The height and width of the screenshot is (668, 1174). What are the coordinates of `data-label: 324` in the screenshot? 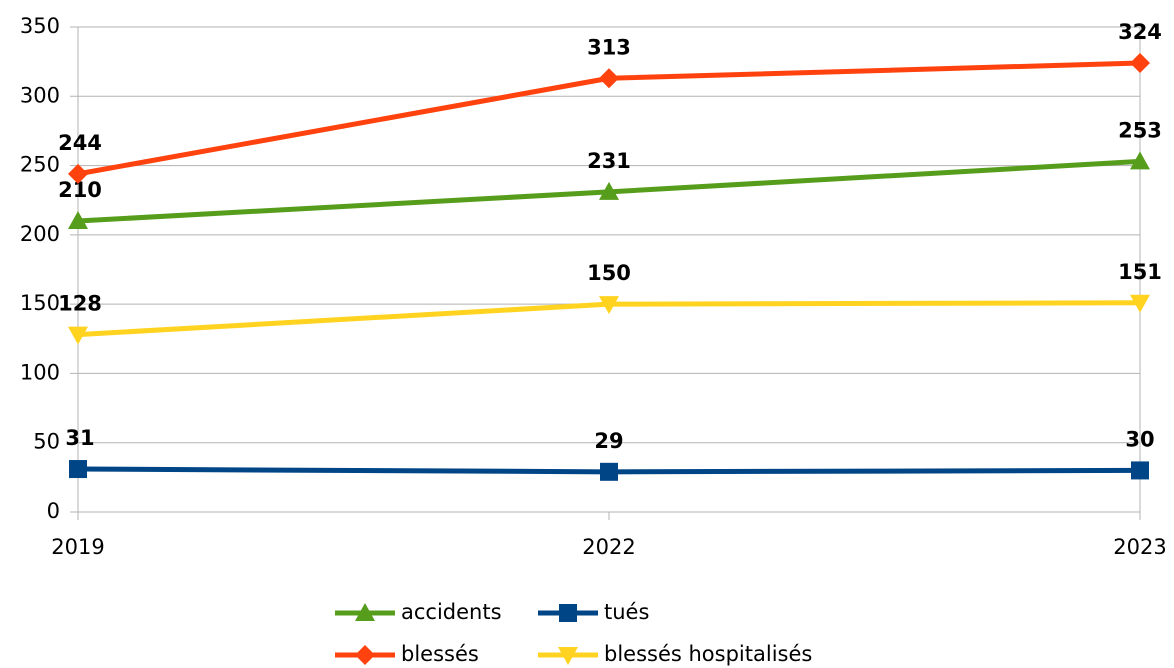 It's located at (1140, 32).